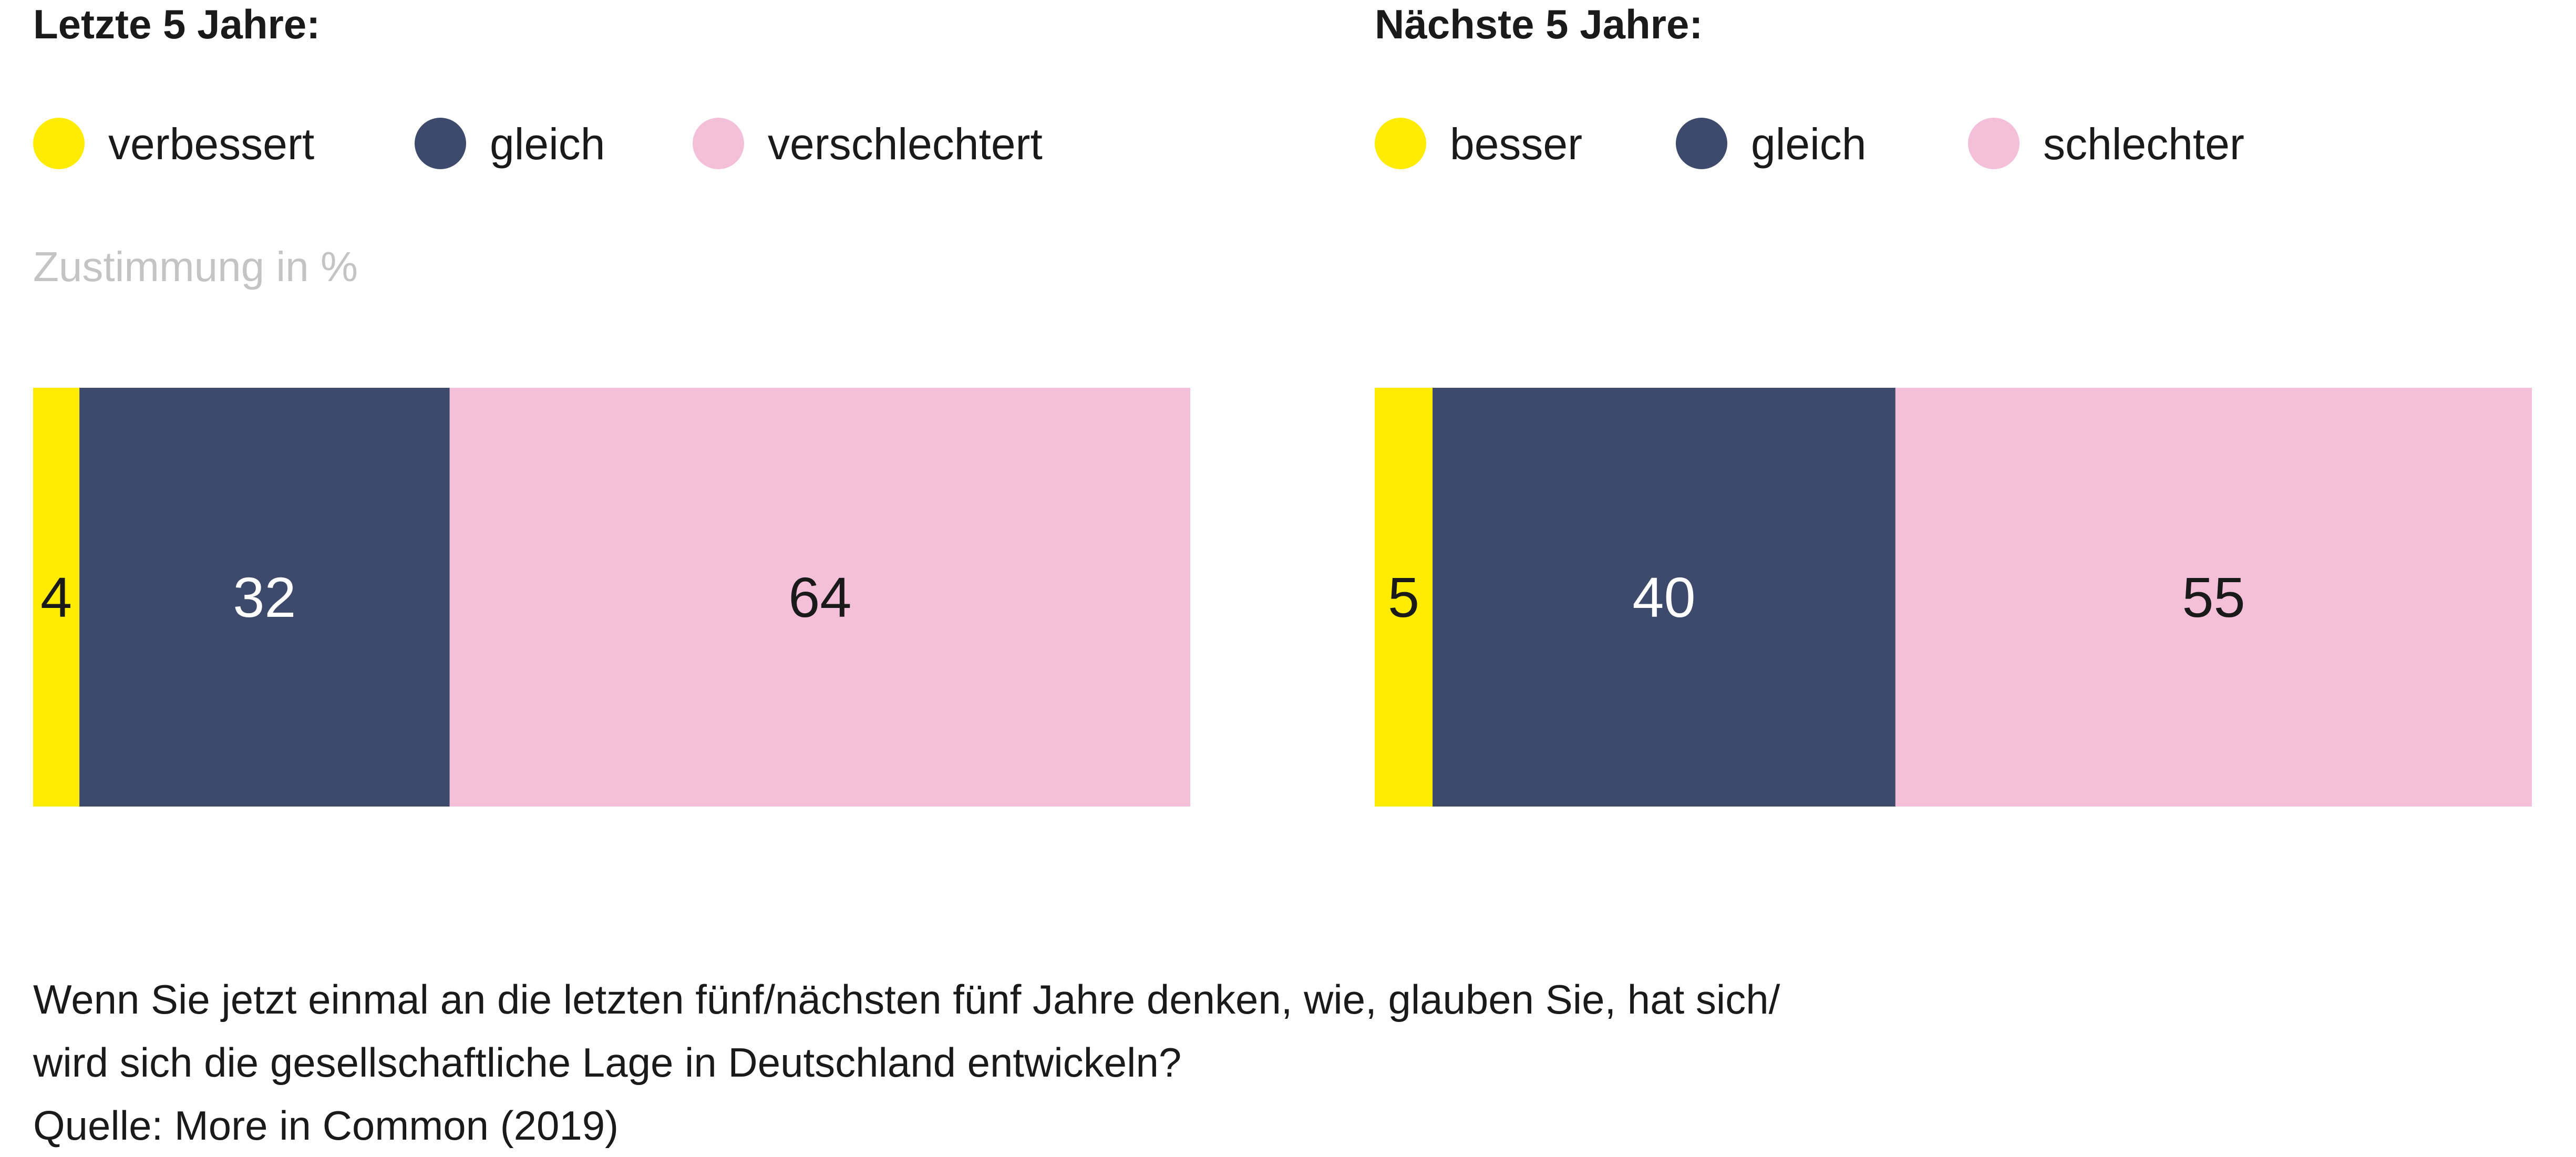  What do you see at coordinates (1516, 144) in the screenshot?
I see `legend-label: besser` at bounding box center [1516, 144].